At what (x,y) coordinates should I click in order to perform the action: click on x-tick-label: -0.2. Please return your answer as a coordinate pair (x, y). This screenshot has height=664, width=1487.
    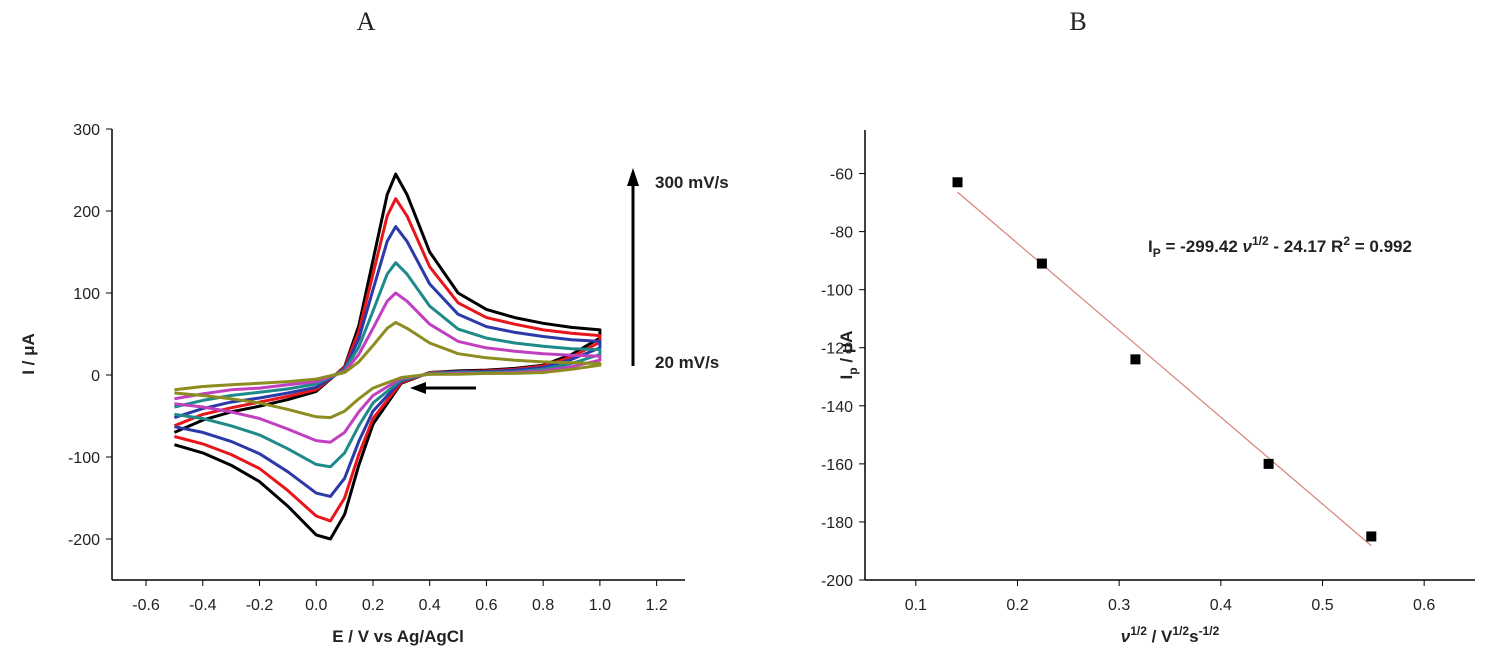
    Looking at the image, I should click on (260, 605).